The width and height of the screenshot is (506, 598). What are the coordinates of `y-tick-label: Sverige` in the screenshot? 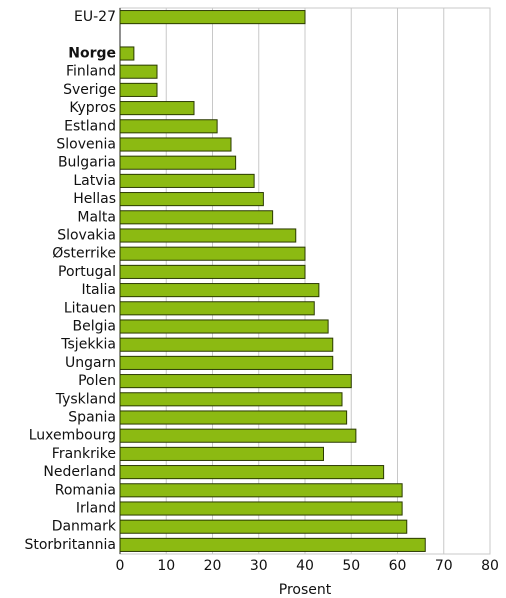 It's located at (89, 90).